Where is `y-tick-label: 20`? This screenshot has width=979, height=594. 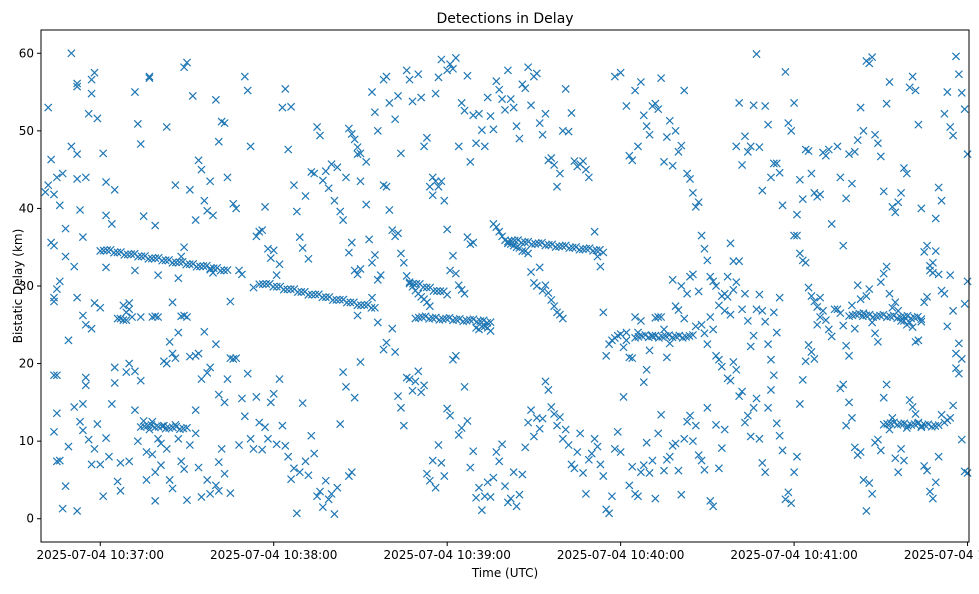 y-tick-label: 20 is located at coordinates (26, 364).